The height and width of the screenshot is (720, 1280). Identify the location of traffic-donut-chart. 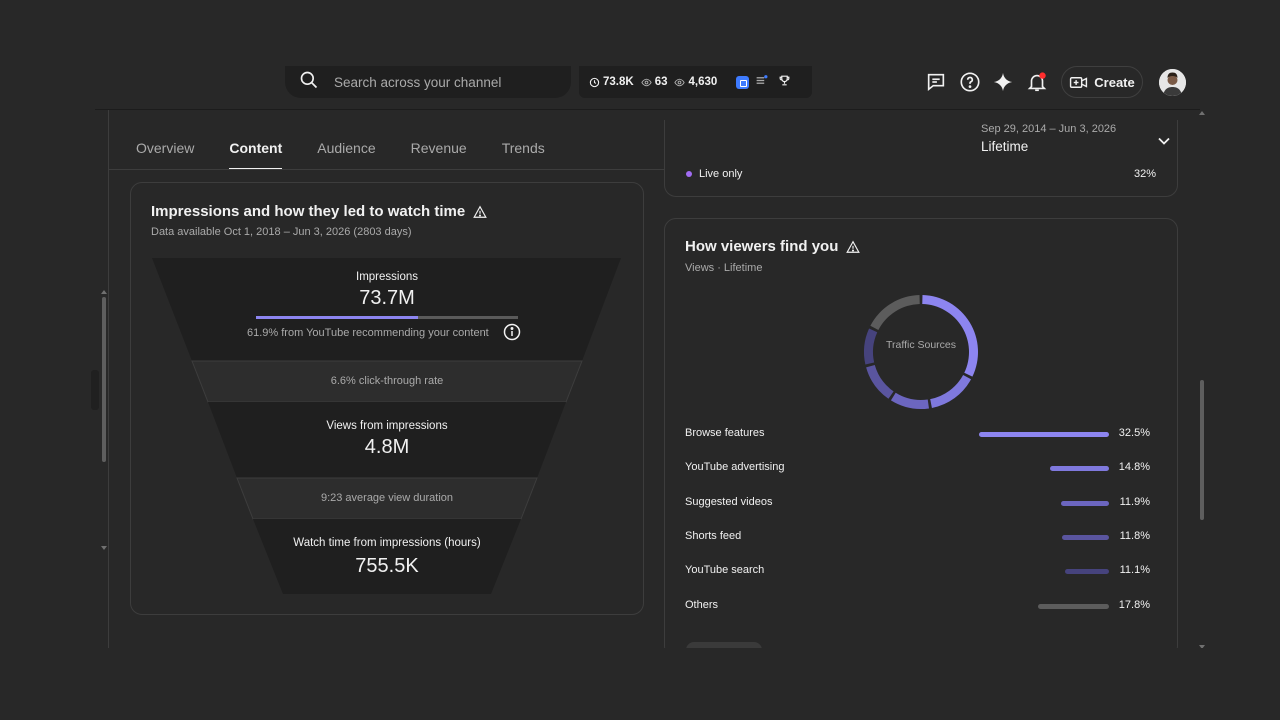
(921, 352).